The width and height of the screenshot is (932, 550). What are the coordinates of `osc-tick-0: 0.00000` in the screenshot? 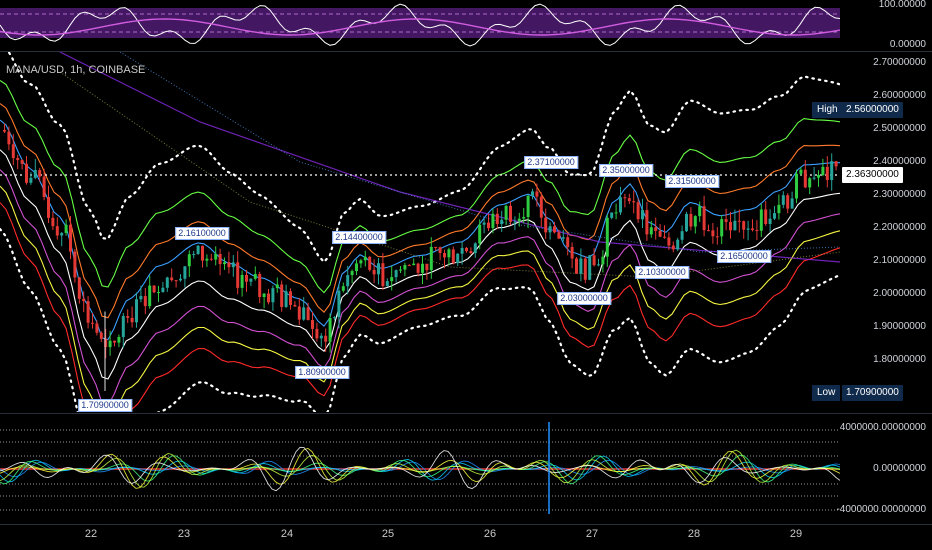 It's located at (907, 44).